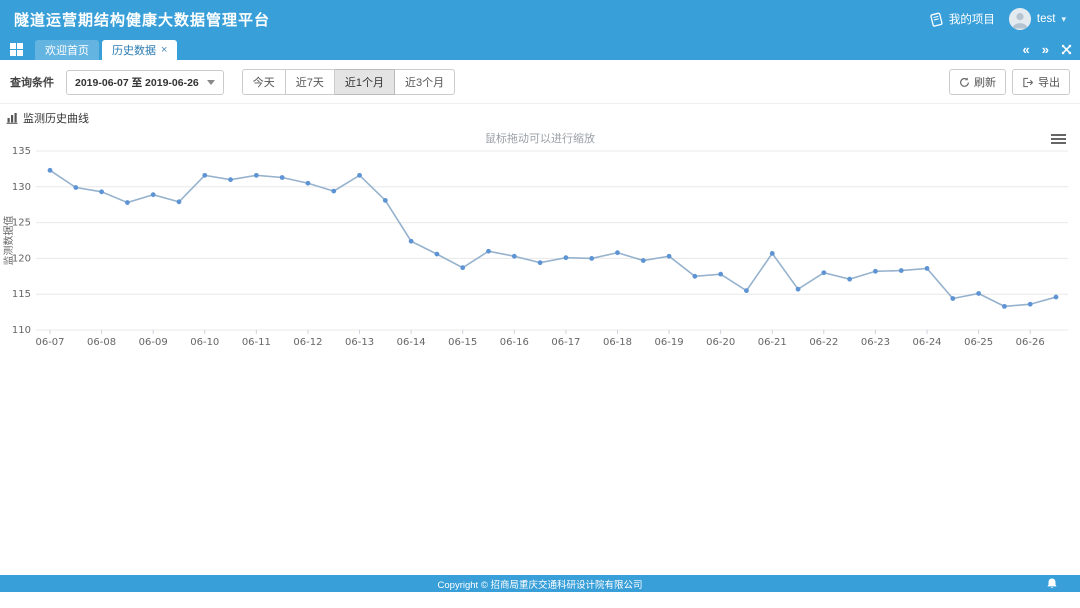  I want to click on svg-text: 125, so click(21, 223).